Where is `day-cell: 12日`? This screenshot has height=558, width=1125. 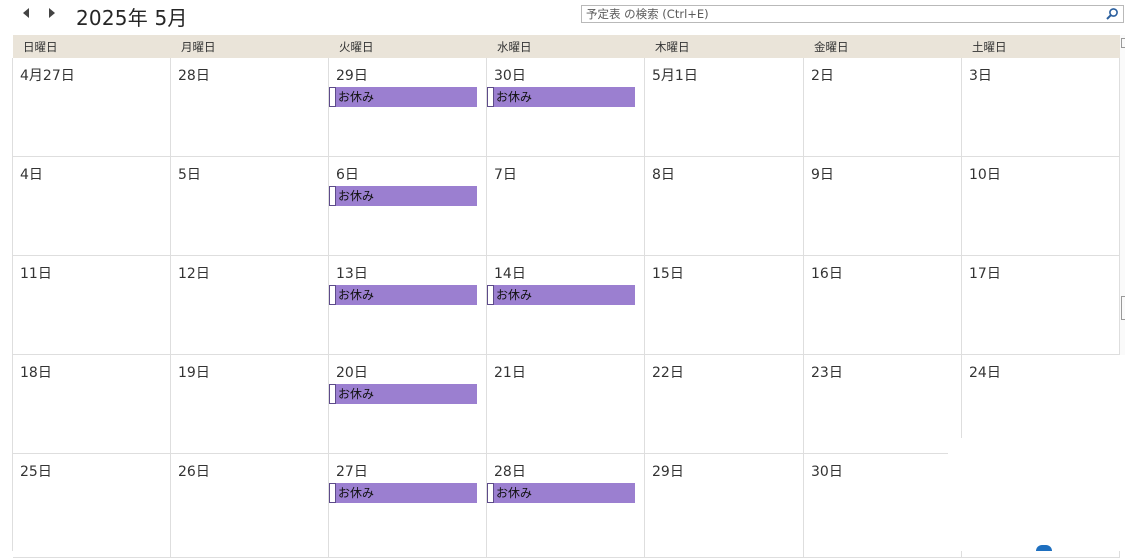
day-cell: 12日 is located at coordinates (250, 305).